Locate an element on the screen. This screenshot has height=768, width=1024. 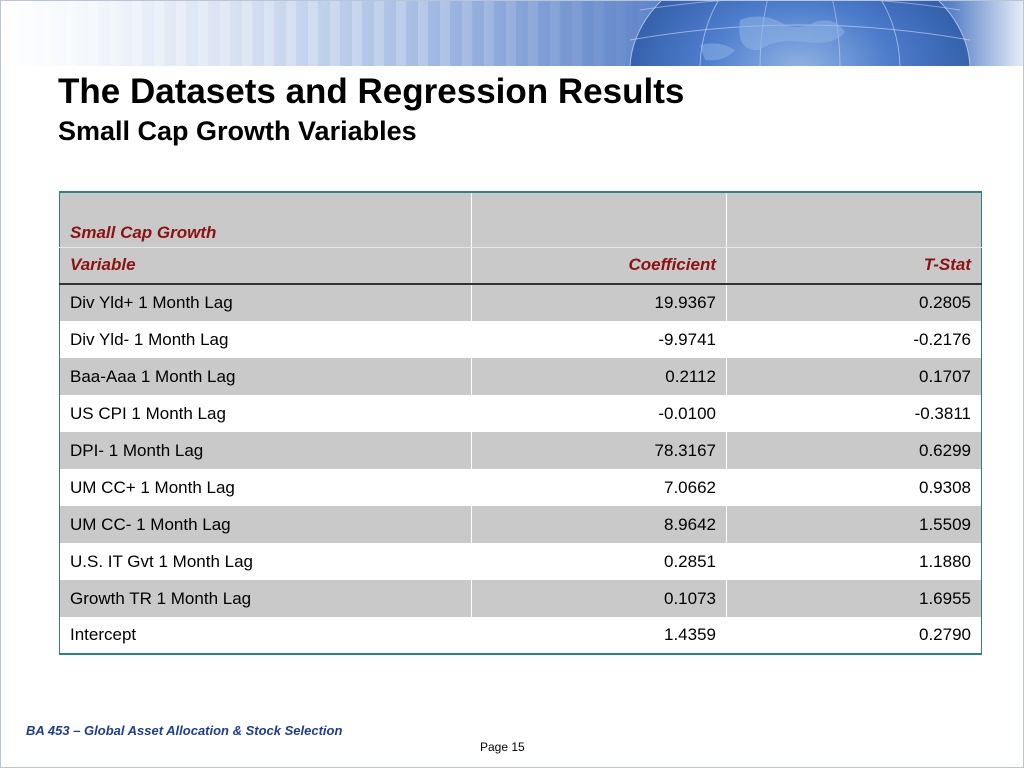
coefficient-cell: 0.2851 is located at coordinates (599, 561).